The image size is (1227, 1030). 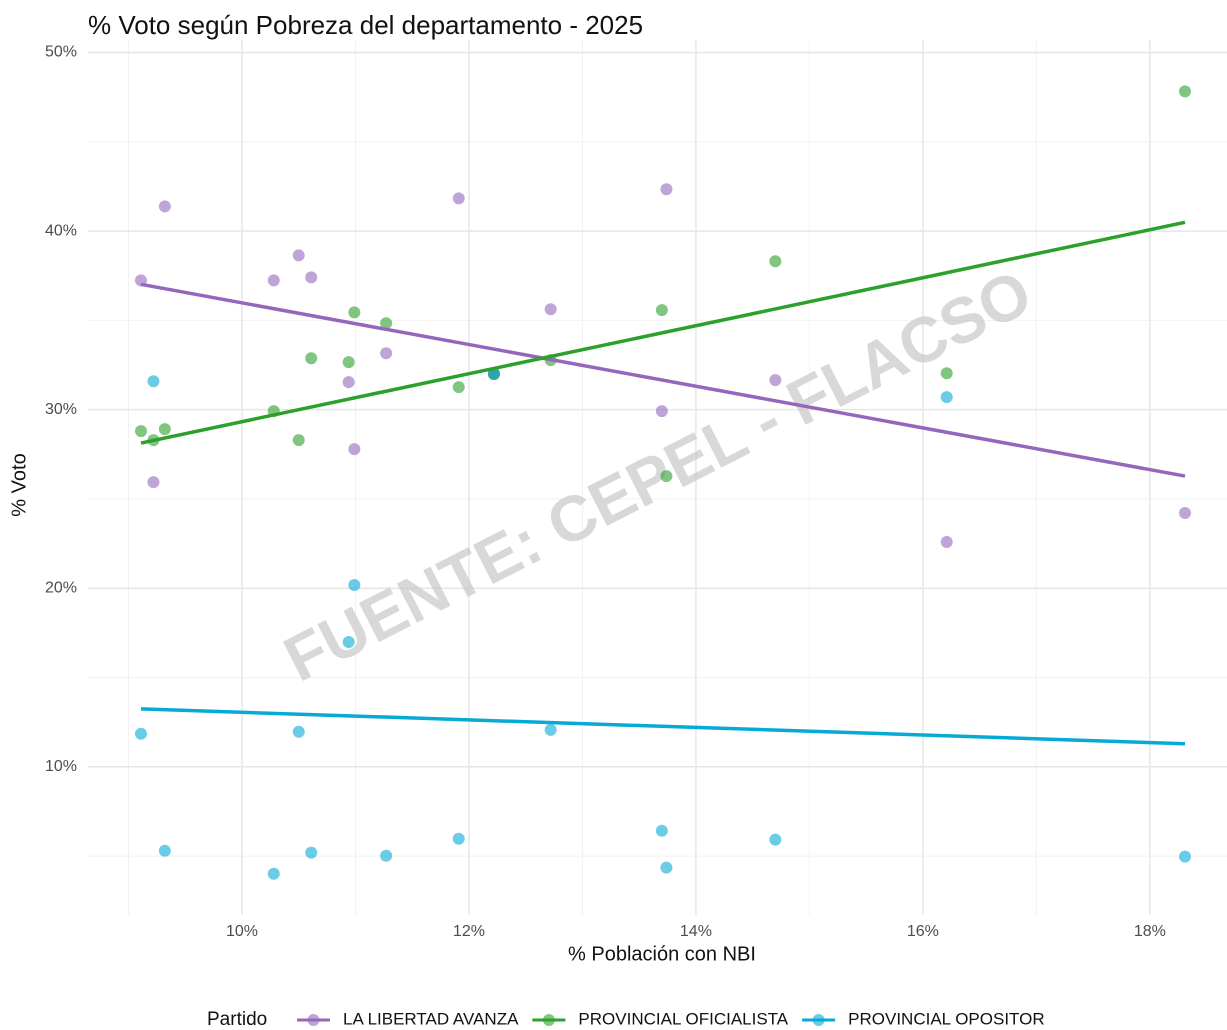 I want to click on legend-item: PROVINCIAL OFICIALISTA, so click(x=660, y=1018).